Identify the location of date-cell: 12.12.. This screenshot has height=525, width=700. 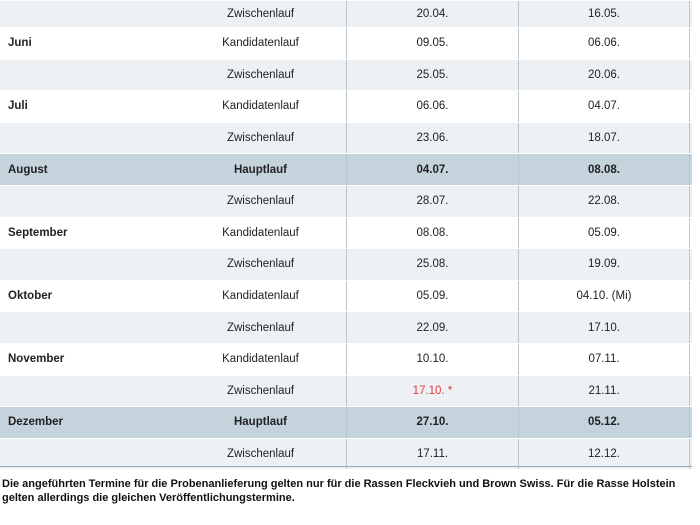
(604, 454).